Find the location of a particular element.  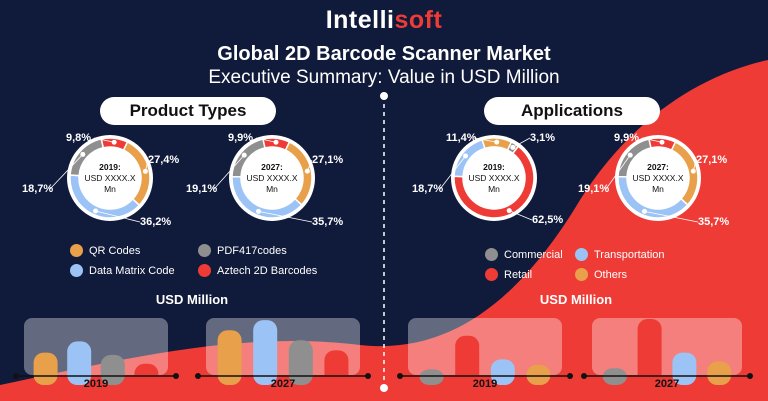

ap2019-center-label: 2019: USD XXXX.X Mn is located at coordinates (494, 178).